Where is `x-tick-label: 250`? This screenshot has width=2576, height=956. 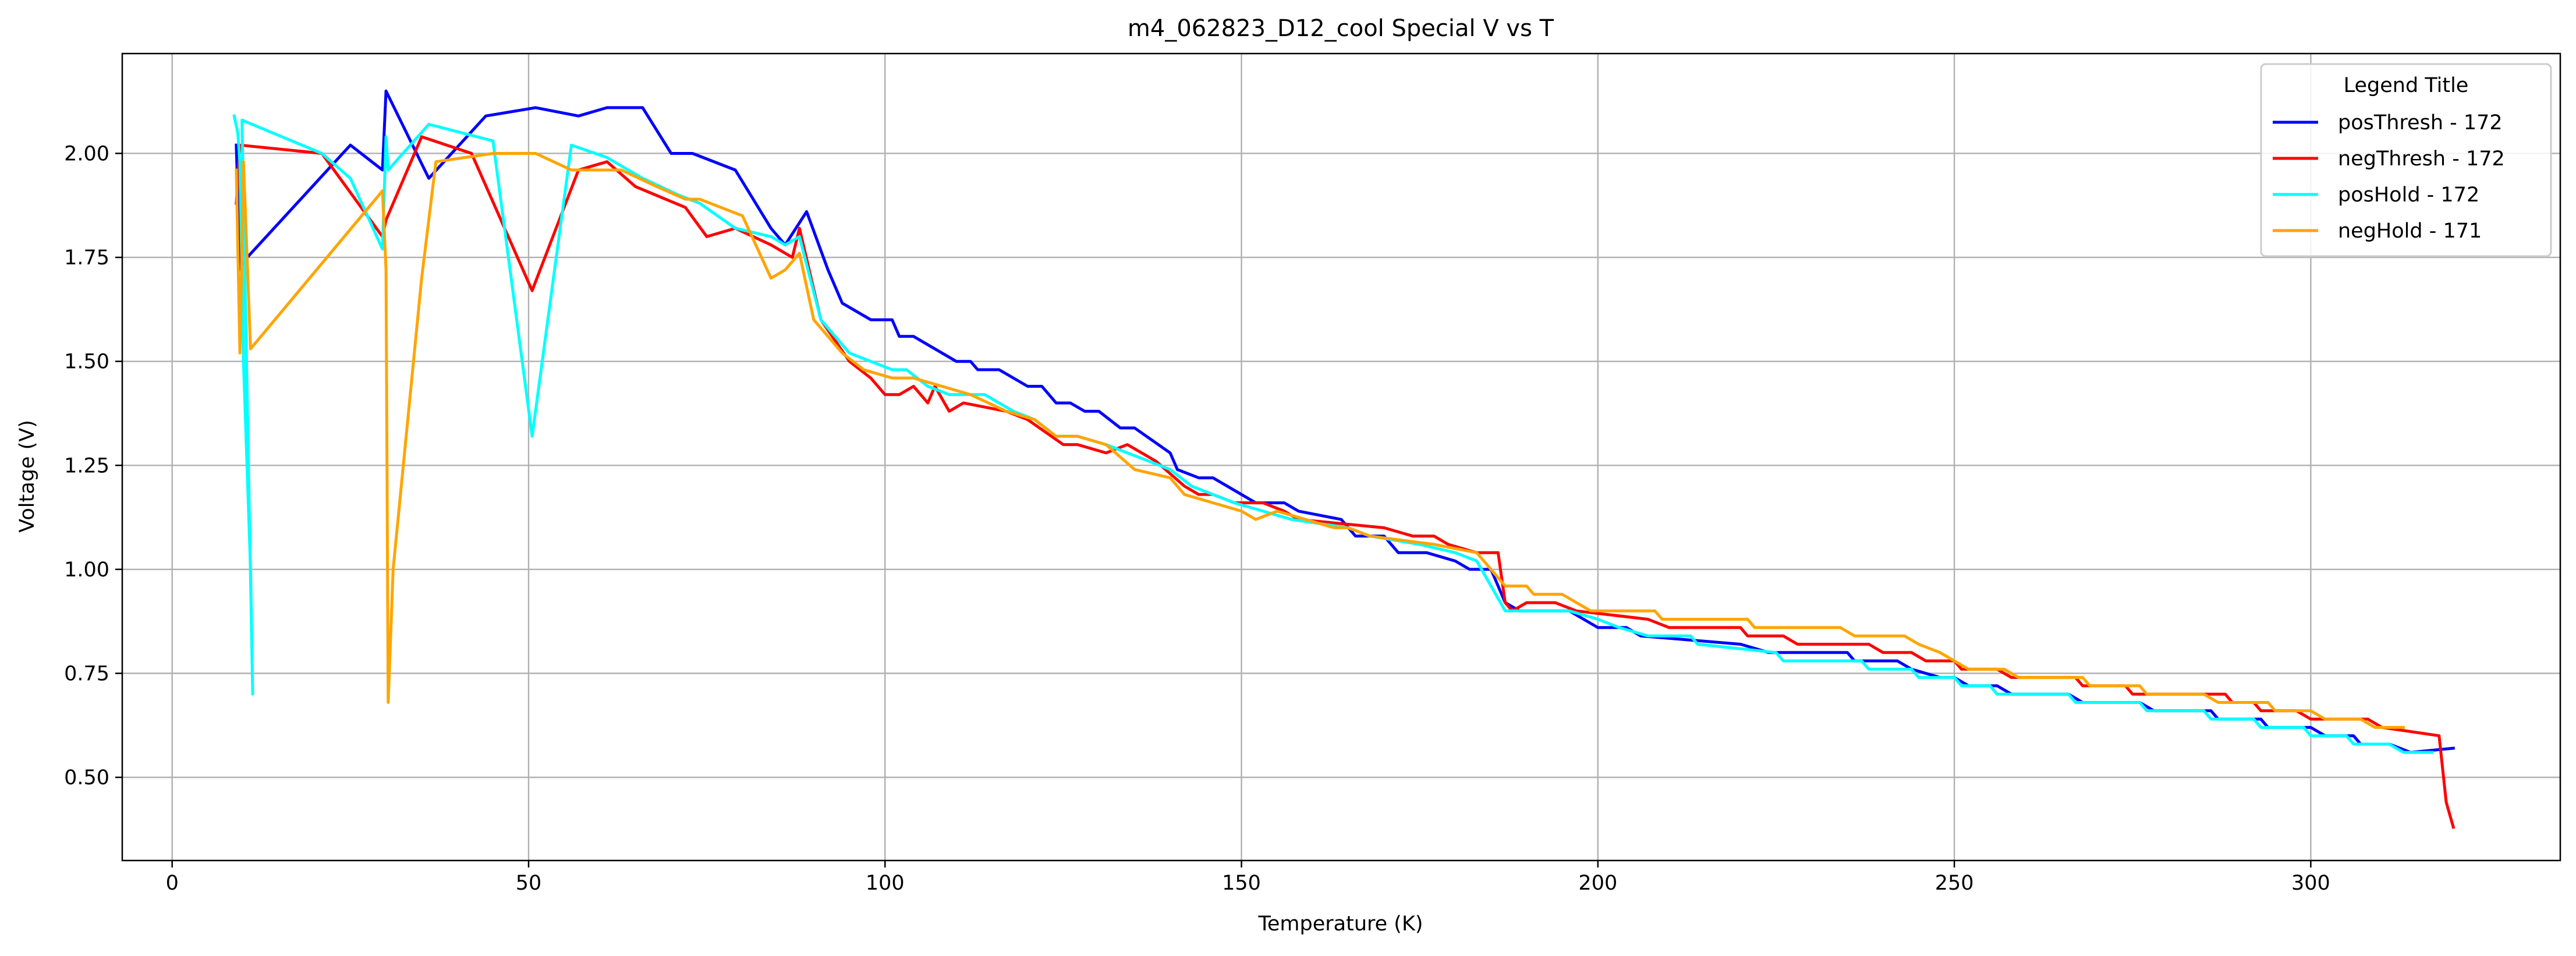 x-tick-label: 250 is located at coordinates (1954, 884).